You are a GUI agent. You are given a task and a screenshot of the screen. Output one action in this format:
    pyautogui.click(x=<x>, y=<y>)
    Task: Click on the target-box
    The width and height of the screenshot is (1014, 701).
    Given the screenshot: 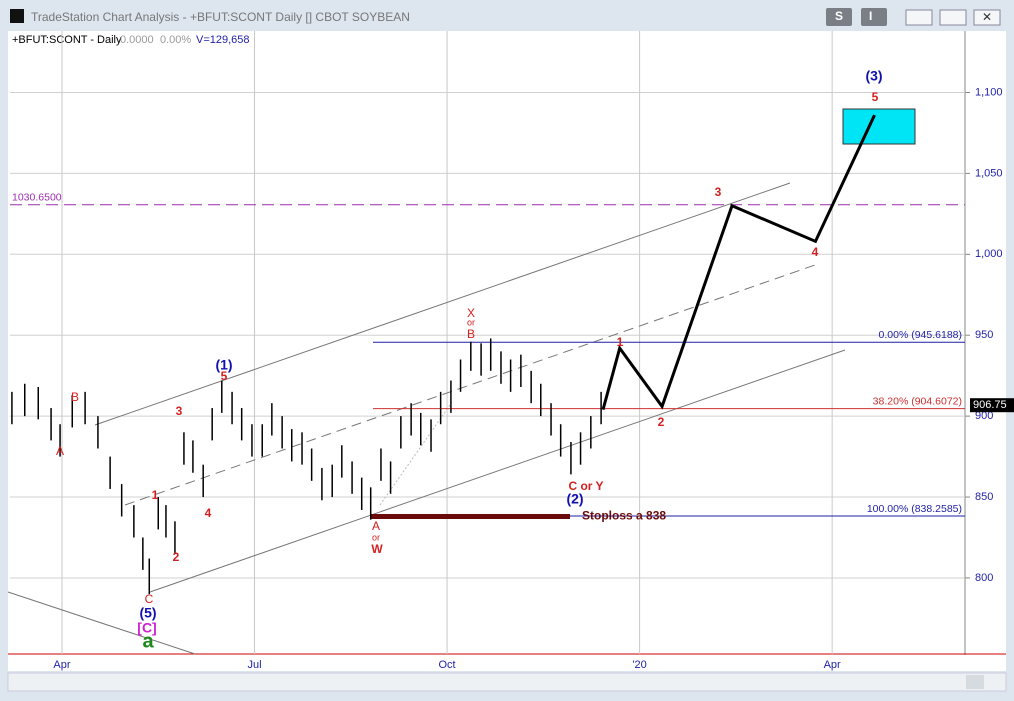 What is the action you would take?
    pyautogui.click(x=879, y=126)
    